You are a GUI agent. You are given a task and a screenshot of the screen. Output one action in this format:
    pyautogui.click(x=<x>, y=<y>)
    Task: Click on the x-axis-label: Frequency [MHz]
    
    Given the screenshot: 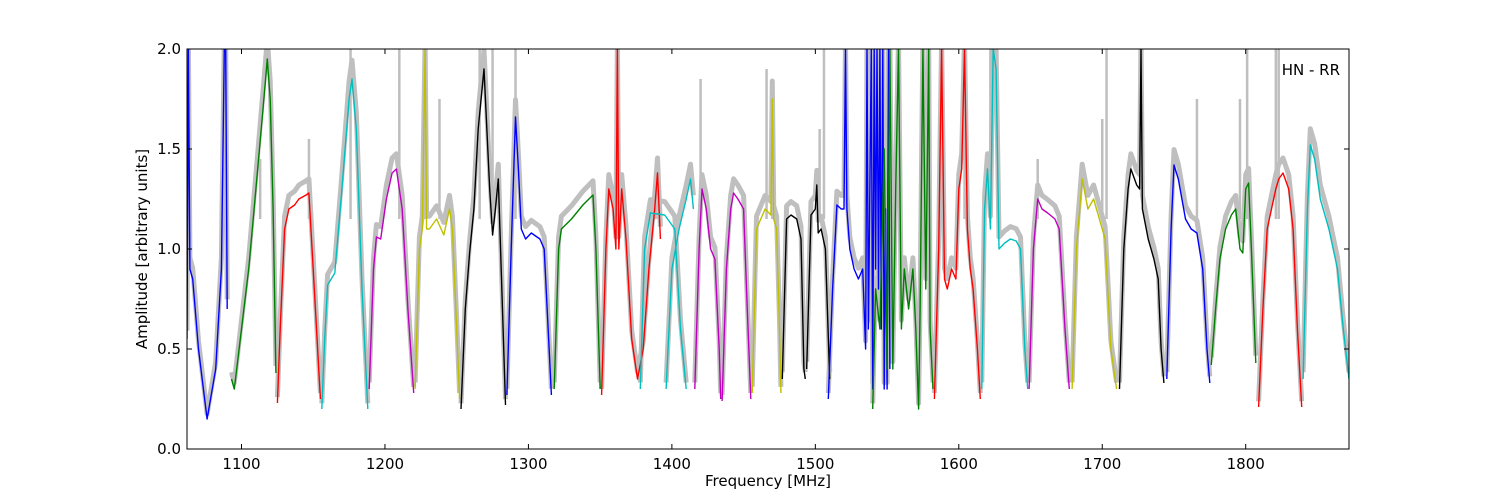 What is the action you would take?
    pyautogui.click(x=768, y=481)
    